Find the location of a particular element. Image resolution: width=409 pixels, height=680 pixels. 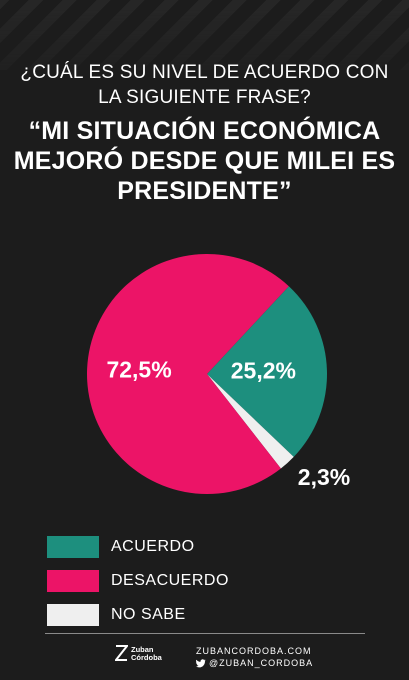

legend-label-no-sabe: NO SABE is located at coordinates (148, 614).